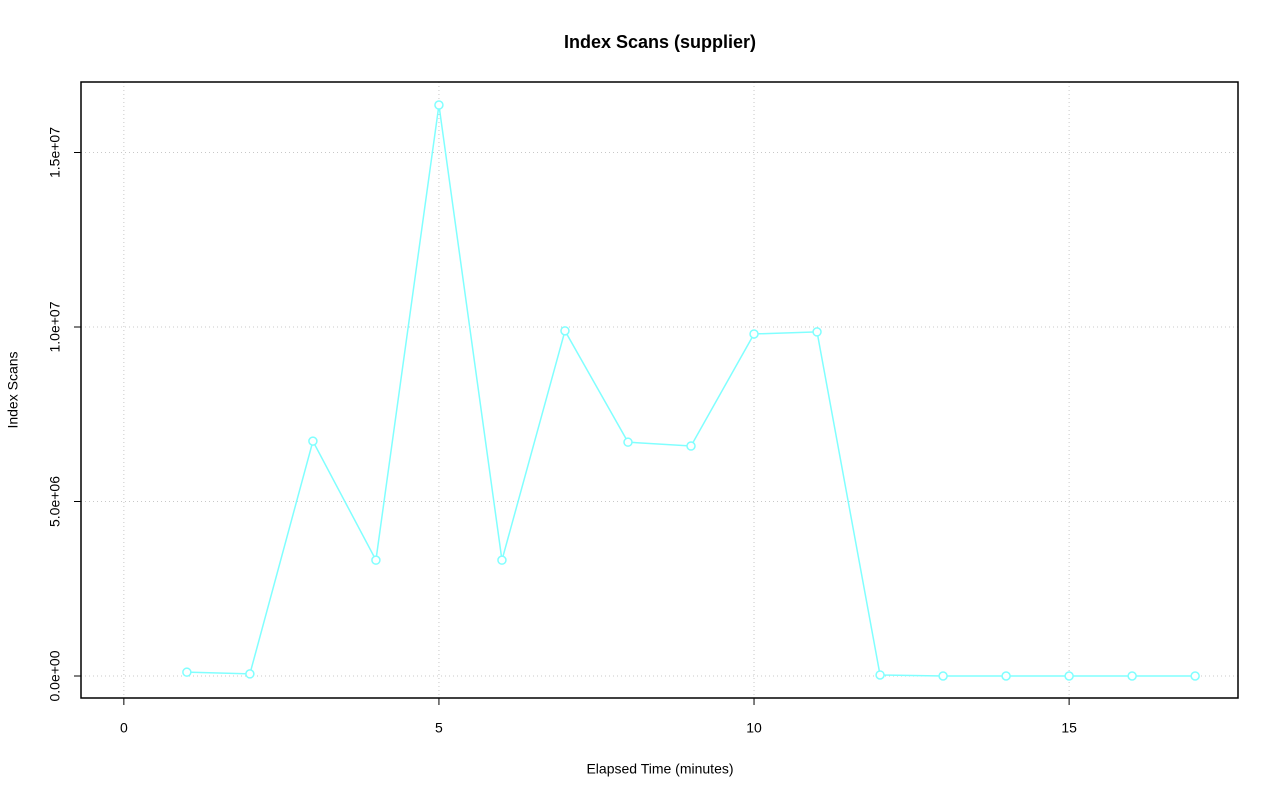 This screenshot has height=801, width=1280. I want to click on chart-title: Index Scans (supplier), so click(660, 42).